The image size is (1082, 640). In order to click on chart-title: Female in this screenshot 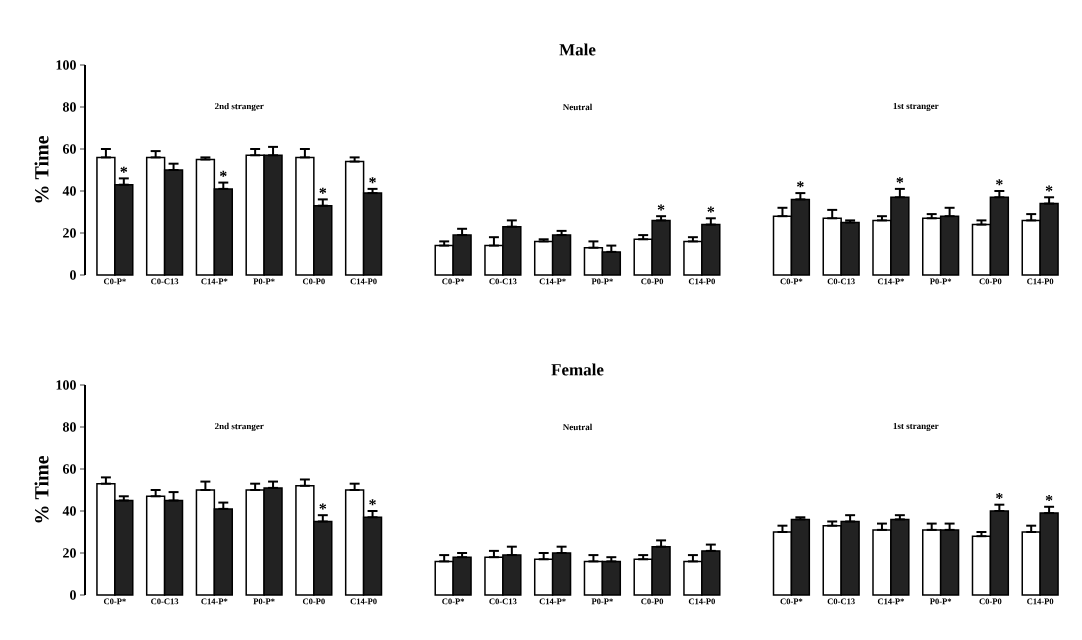, I will do `click(577, 369)`.